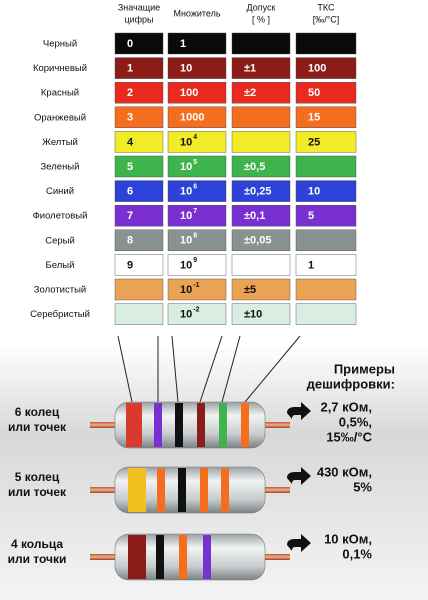 The image size is (428, 600). What do you see at coordinates (60, 93) in the screenshot?
I see `row-label: Красный` at bounding box center [60, 93].